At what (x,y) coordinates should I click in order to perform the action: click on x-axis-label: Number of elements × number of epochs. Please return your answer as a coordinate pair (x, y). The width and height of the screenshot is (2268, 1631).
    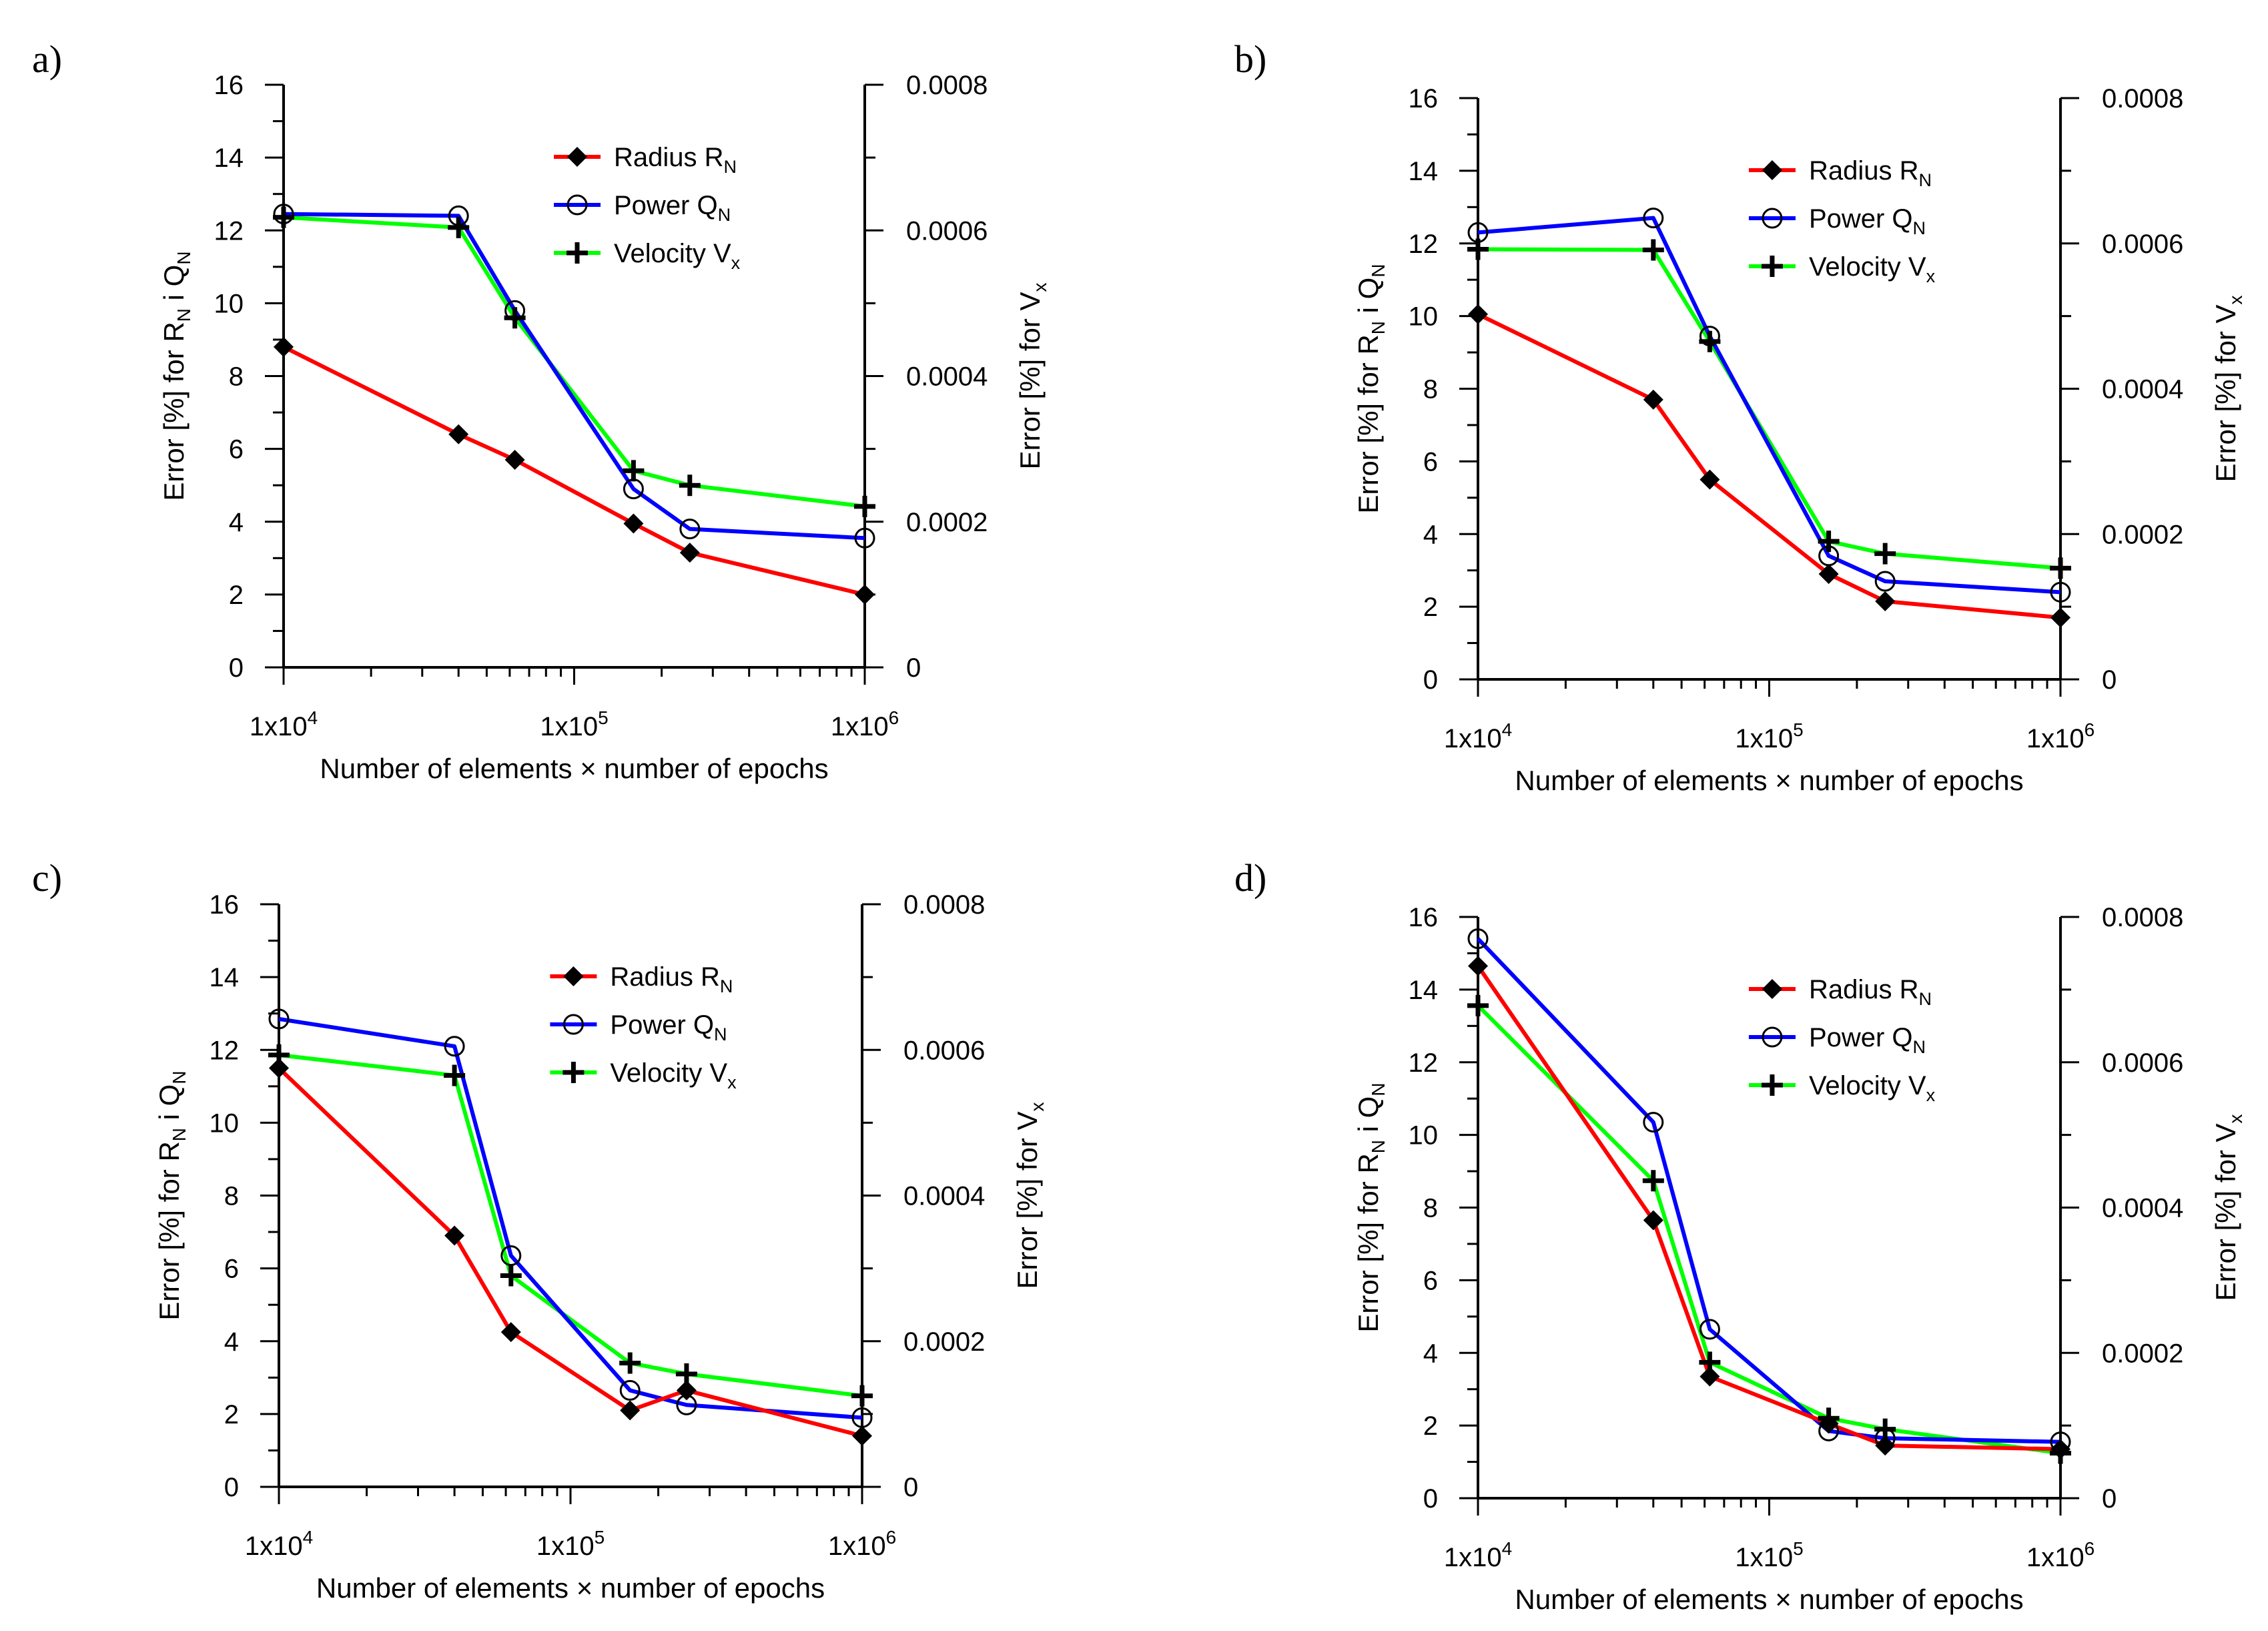
    Looking at the image, I should click on (570, 1588).